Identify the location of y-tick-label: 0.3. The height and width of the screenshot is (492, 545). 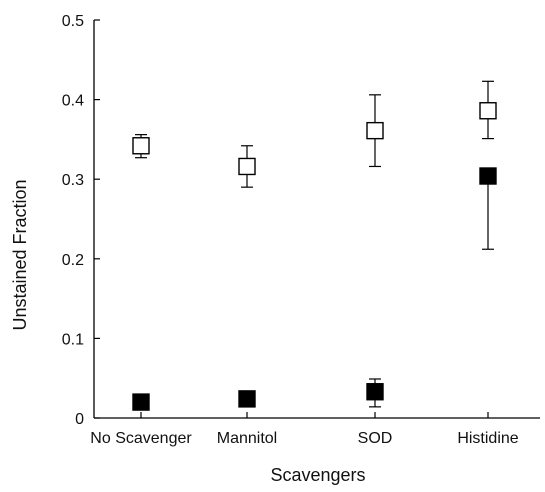
(73, 180).